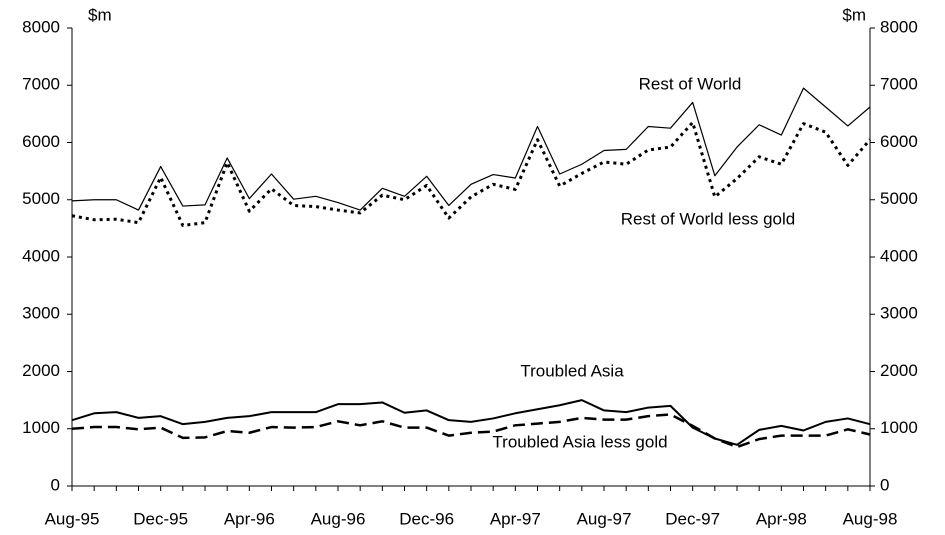 This screenshot has height=535, width=945. What do you see at coordinates (41, 198) in the screenshot?
I see `y-tick-label: 5000` at bounding box center [41, 198].